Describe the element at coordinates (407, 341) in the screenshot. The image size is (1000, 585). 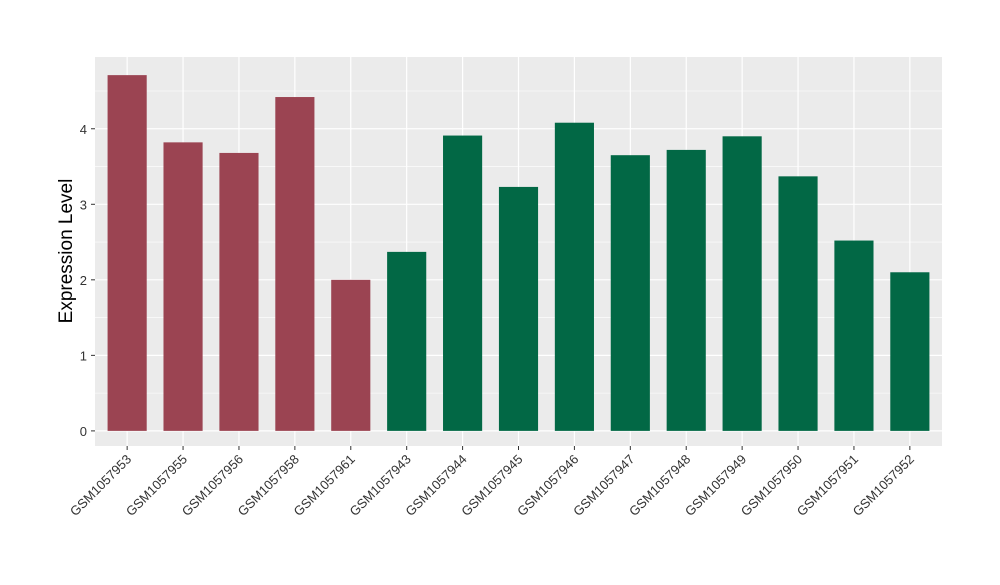
I see `bar-GSM1057943` at that location.